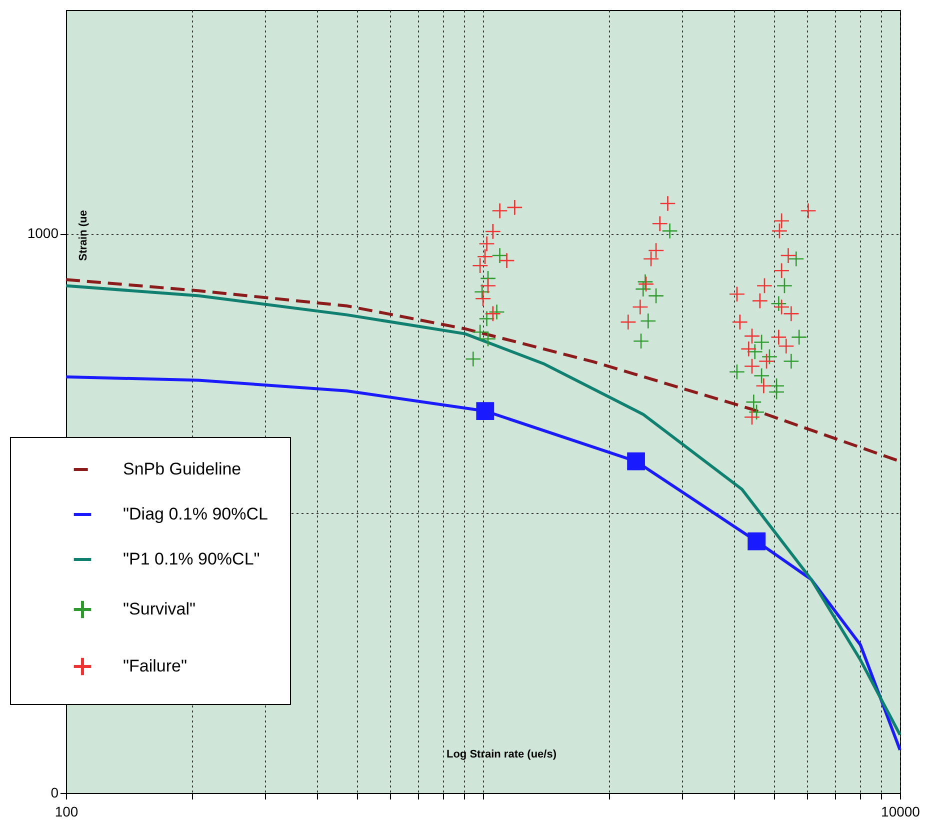 This screenshot has width=925, height=823. I want to click on x-tick-label: 10000, so click(900, 812).